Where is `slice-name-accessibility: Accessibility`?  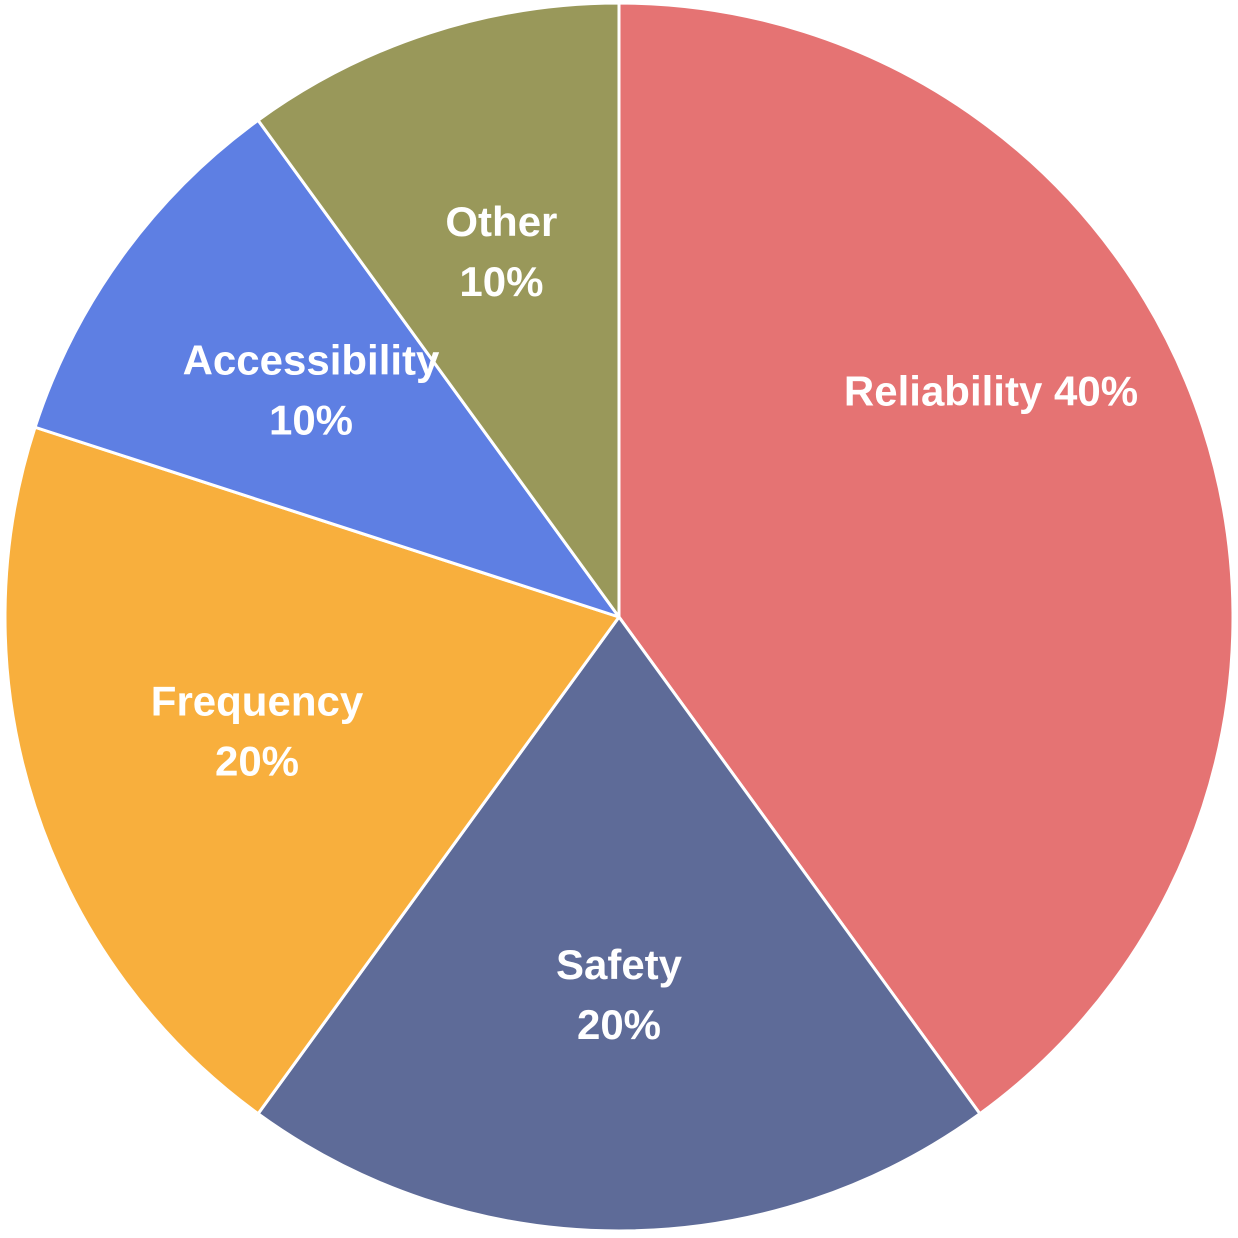 slice-name-accessibility: Accessibility is located at coordinates (311, 359).